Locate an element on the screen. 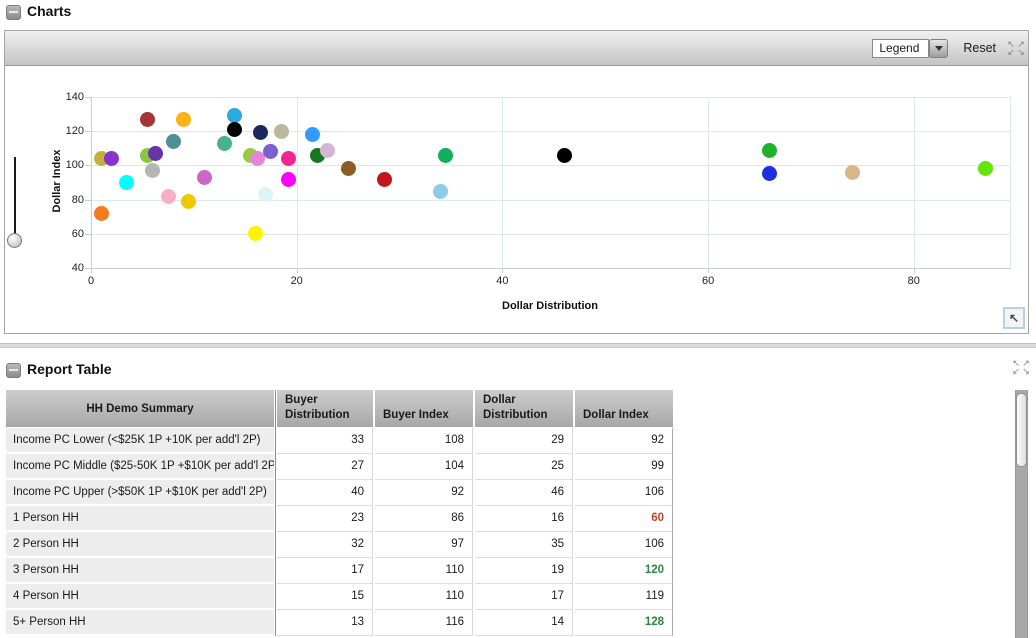 The height and width of the screenshot is (638, 1036). table-row: 5+ Person HH 13 116 14 128 is located at coordinates (339, 623).